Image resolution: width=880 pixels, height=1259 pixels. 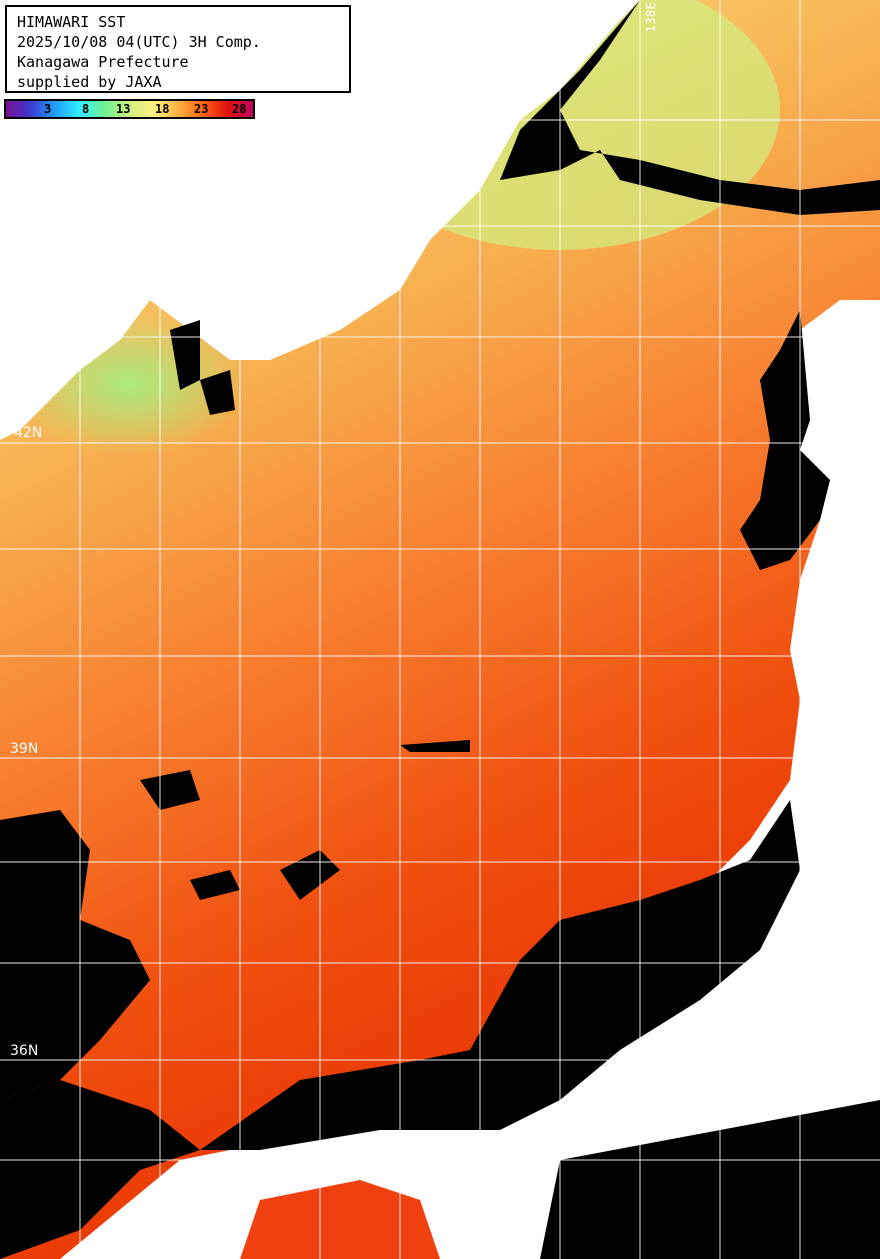 What do you see at coordinates (239, 109) in the screenshot?
I see `scale-tick: 28` at bounding box center [239, 109].